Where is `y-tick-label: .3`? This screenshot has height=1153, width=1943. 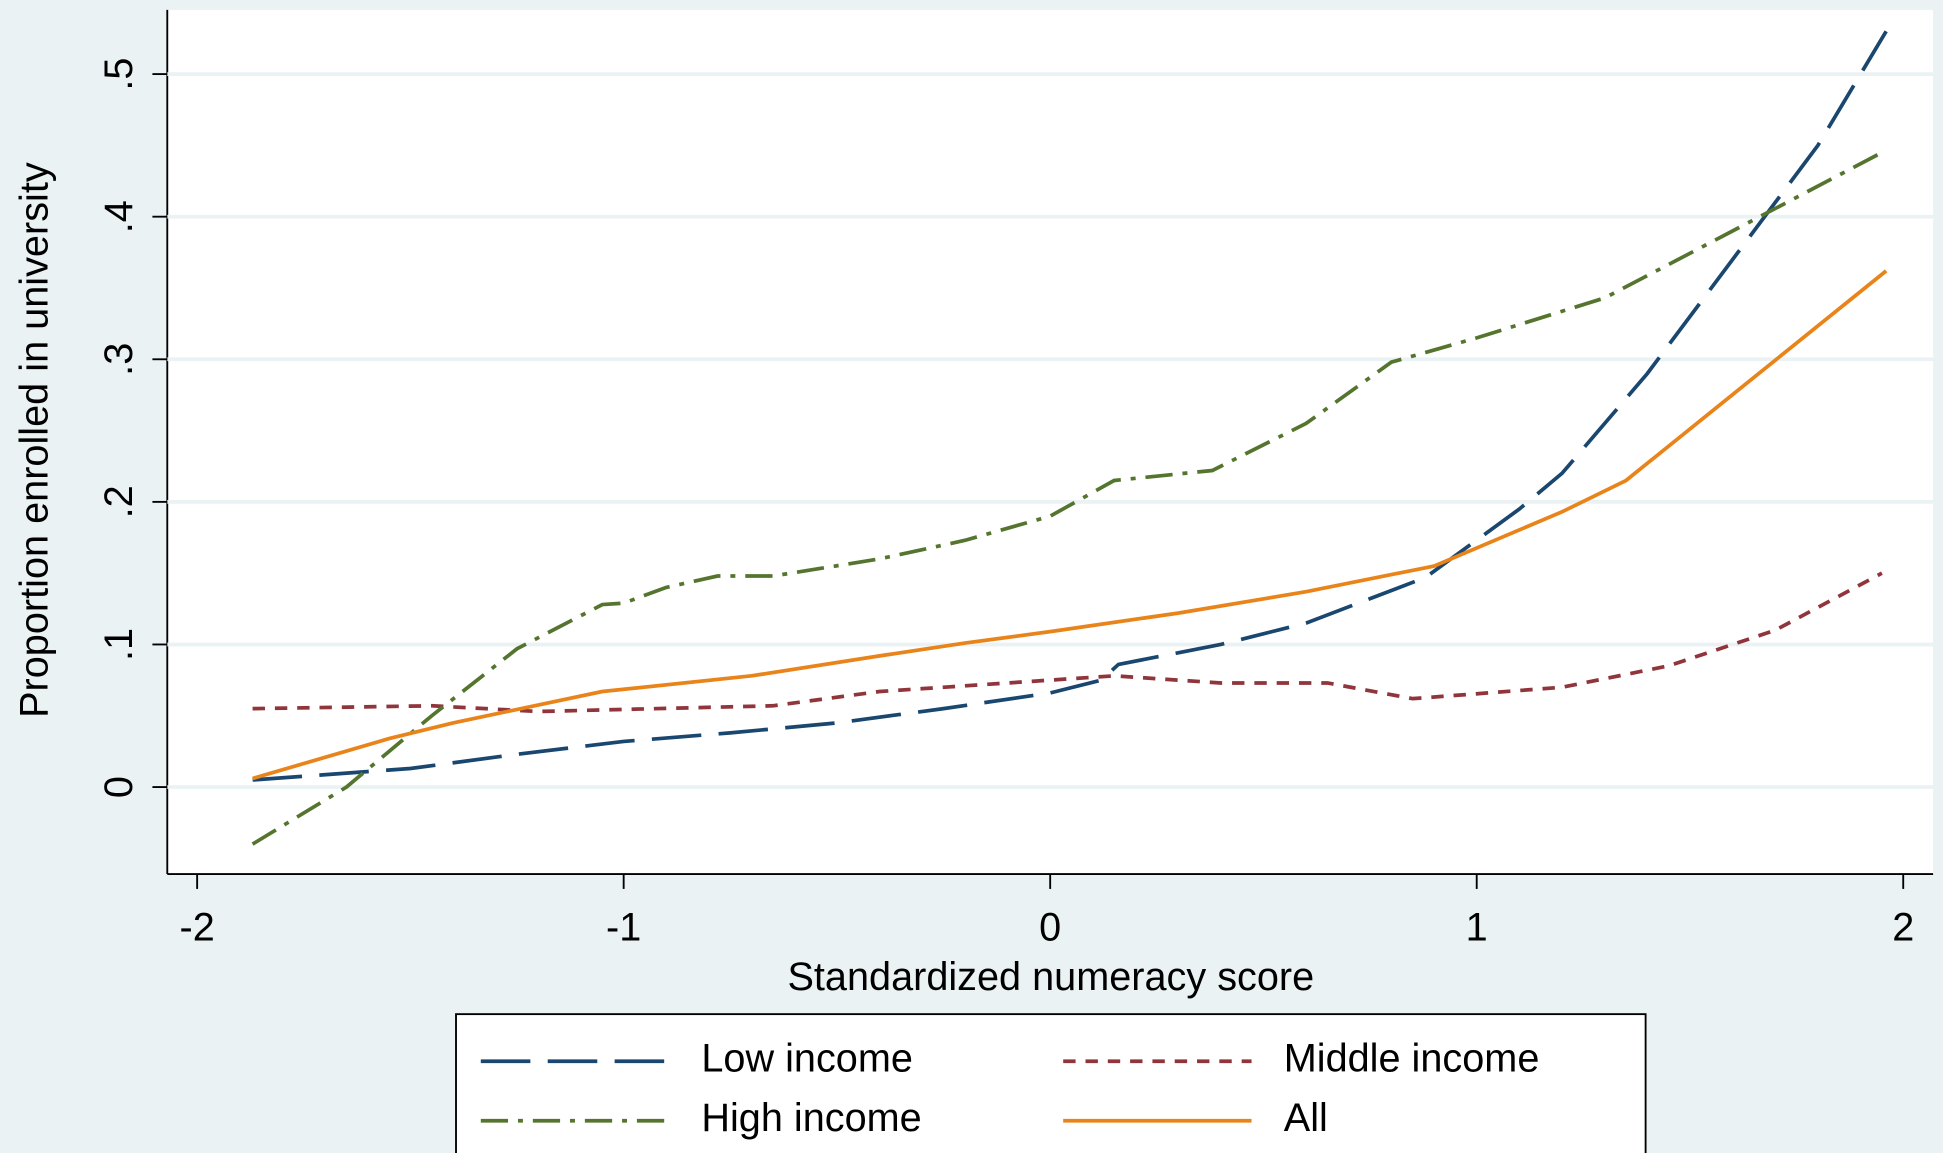
y-tick-label: .3 is located at coordinates (119, 359).